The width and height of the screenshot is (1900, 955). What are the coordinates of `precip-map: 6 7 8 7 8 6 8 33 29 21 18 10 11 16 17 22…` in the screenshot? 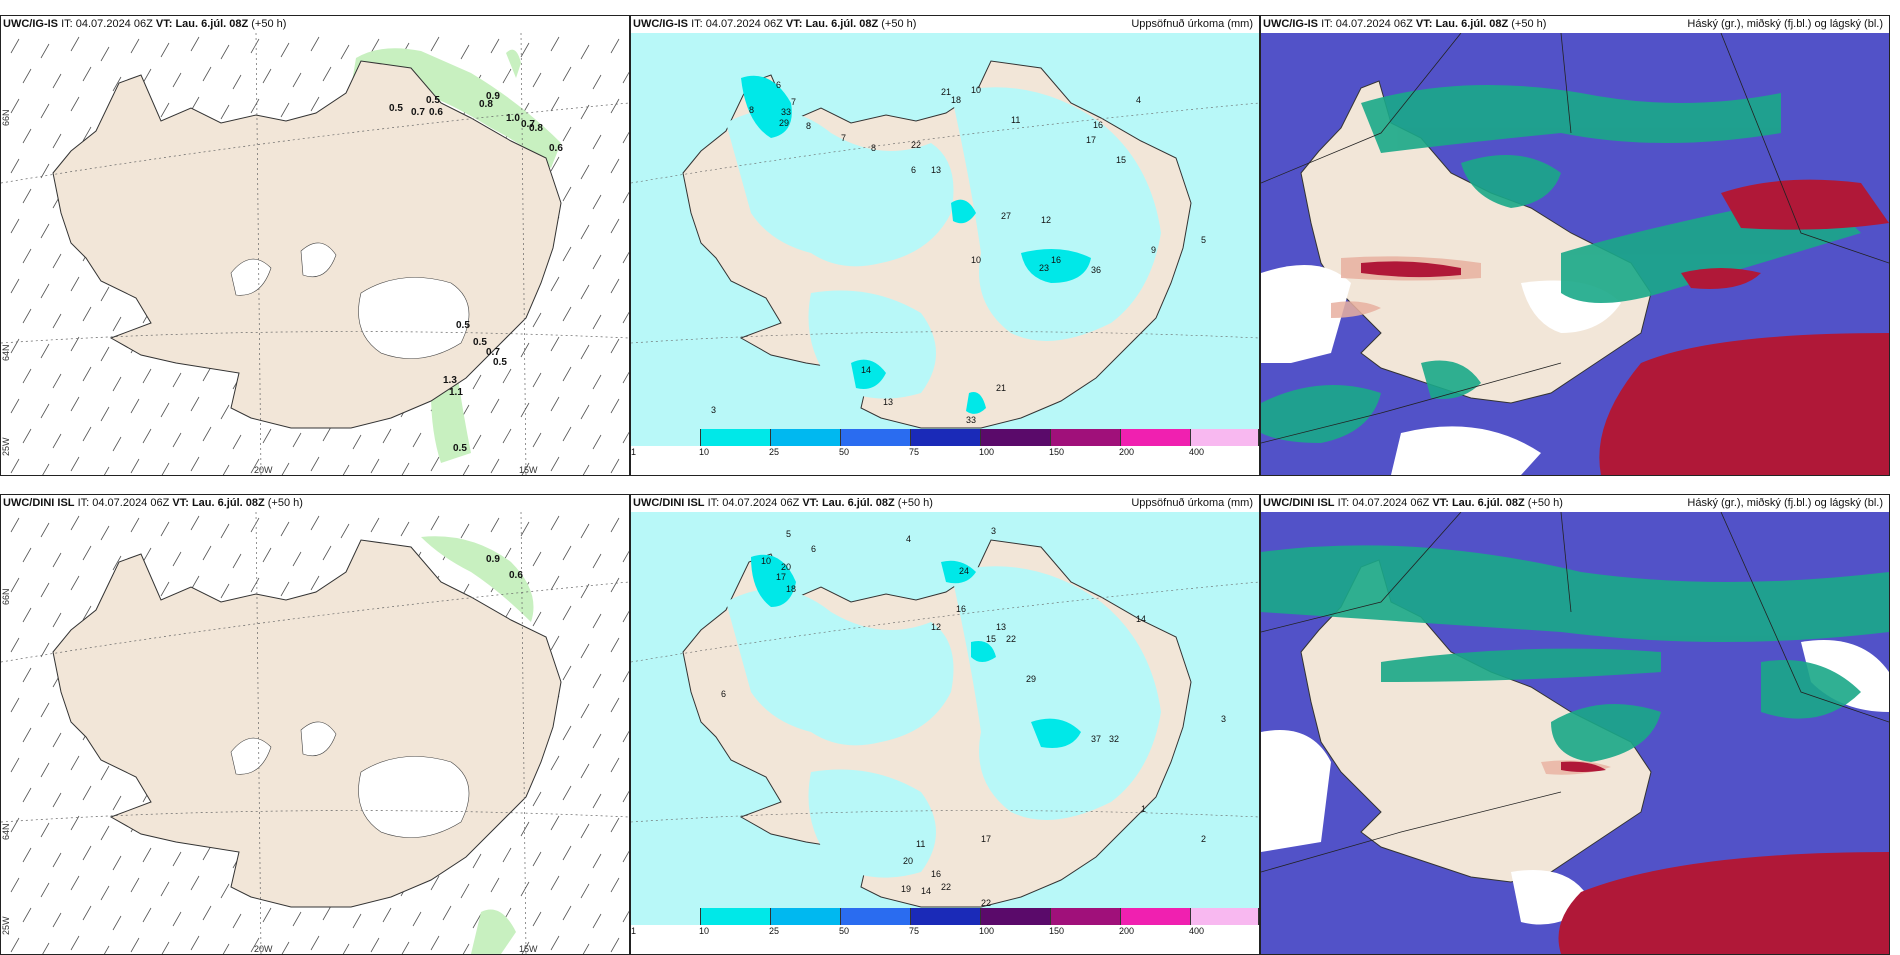 It's located at (945, 231).